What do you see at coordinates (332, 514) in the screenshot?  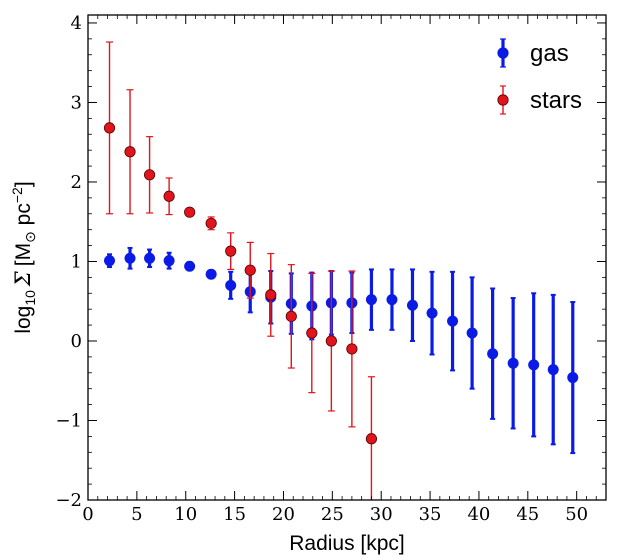 I see `x-tick-label: 25` at bounding box center [332, 514].